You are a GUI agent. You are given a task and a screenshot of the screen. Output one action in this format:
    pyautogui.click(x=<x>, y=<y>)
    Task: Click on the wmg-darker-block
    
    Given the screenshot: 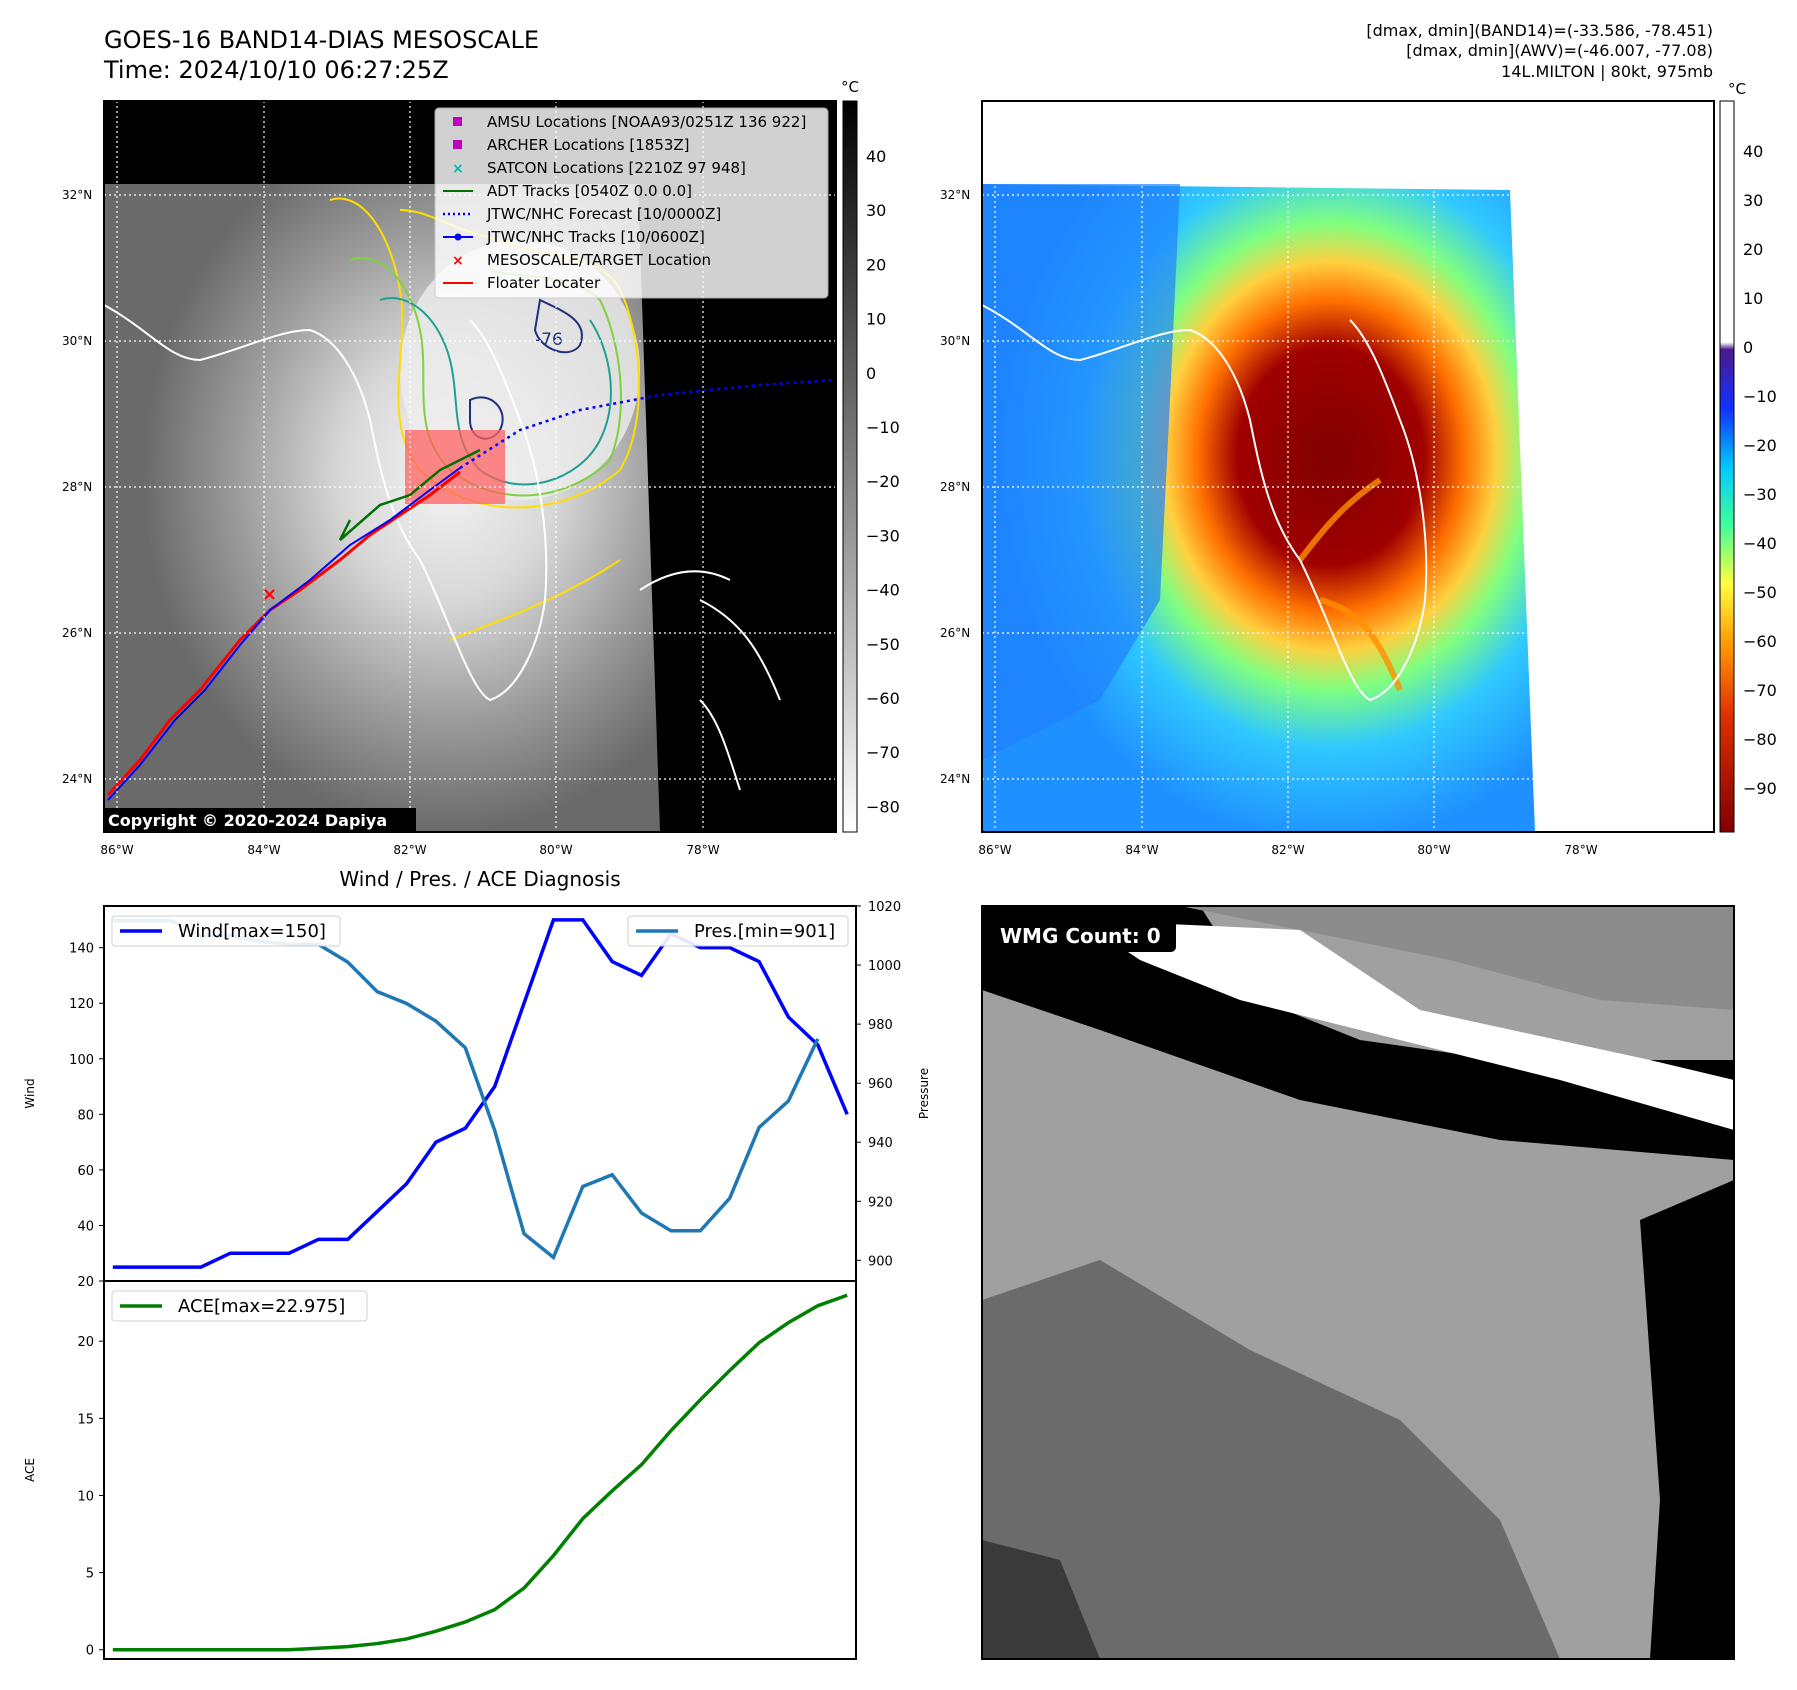 What is the action you would take?
    pyautogui.click(x=1041, y=1599)
    